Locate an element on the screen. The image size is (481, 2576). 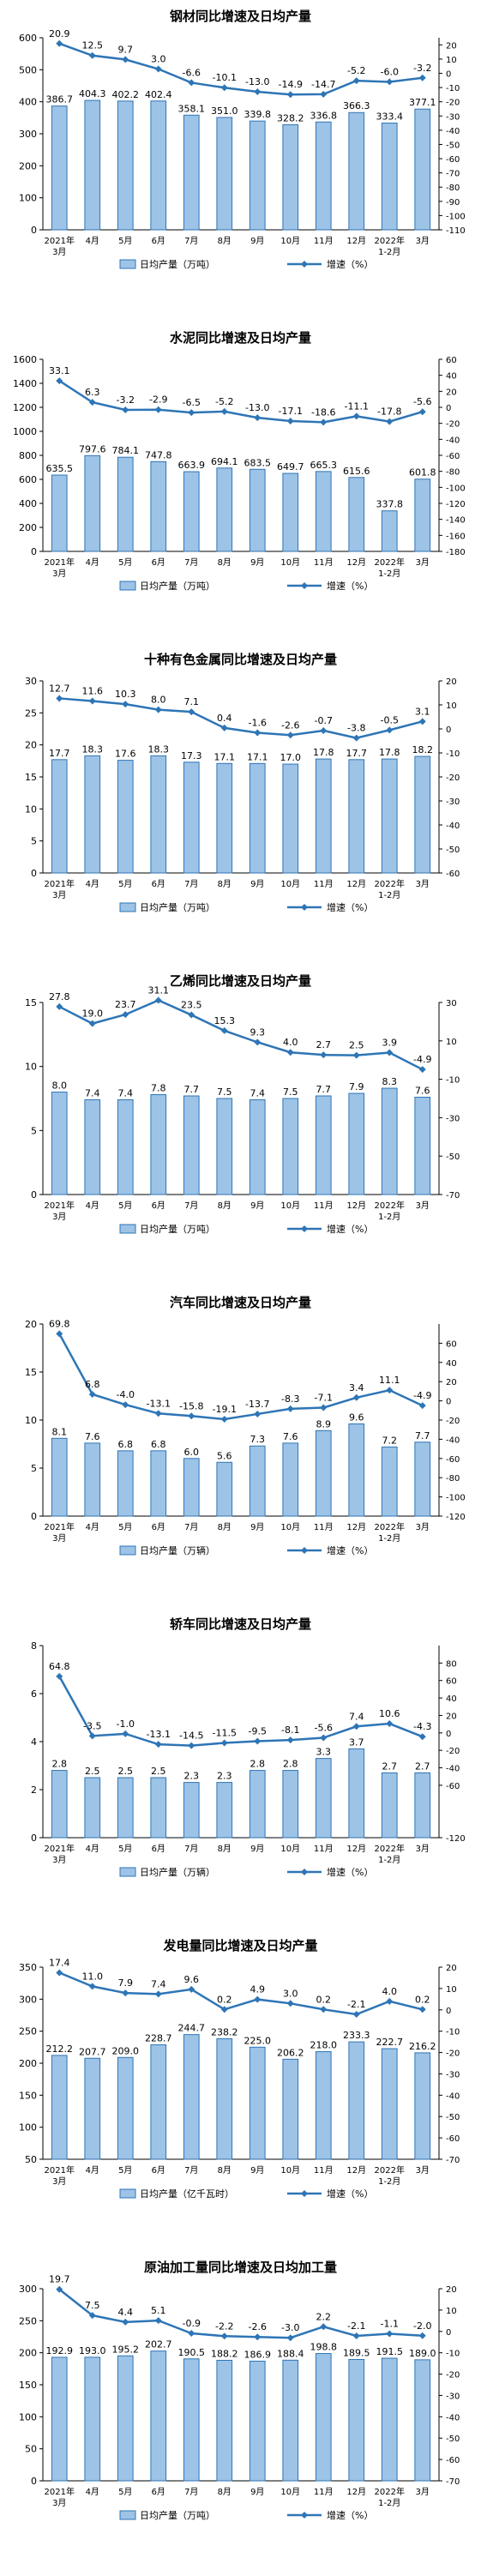
category-label: 2022年 is located at coordinates (390, 2491).